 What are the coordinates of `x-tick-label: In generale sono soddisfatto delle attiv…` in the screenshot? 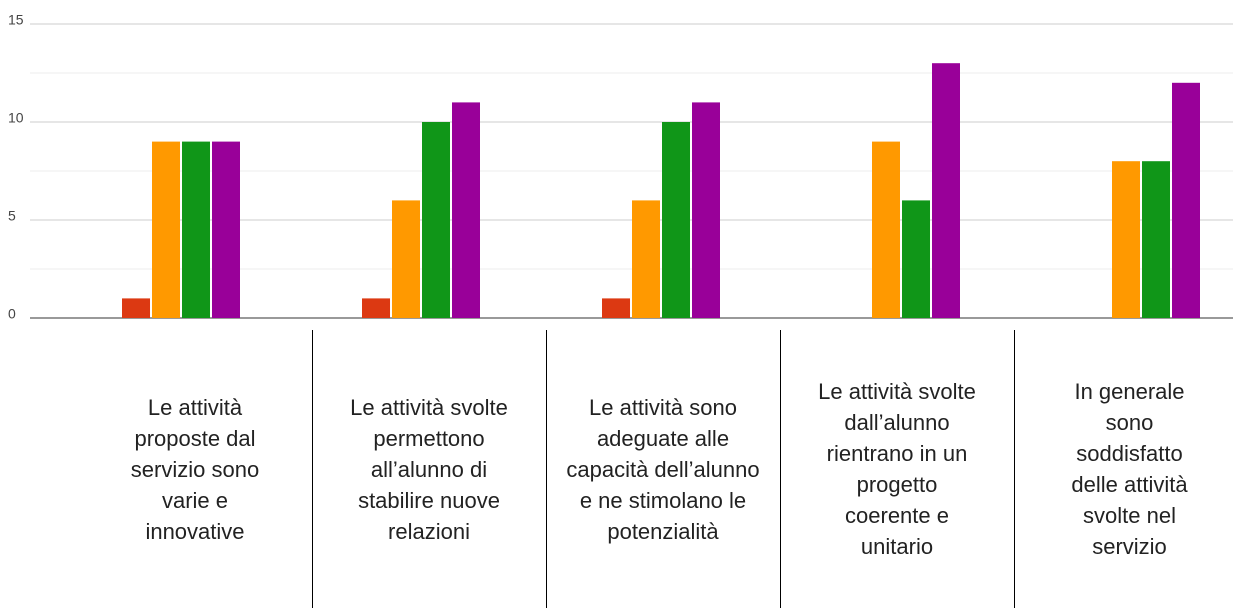 It's located at (1129, 469).